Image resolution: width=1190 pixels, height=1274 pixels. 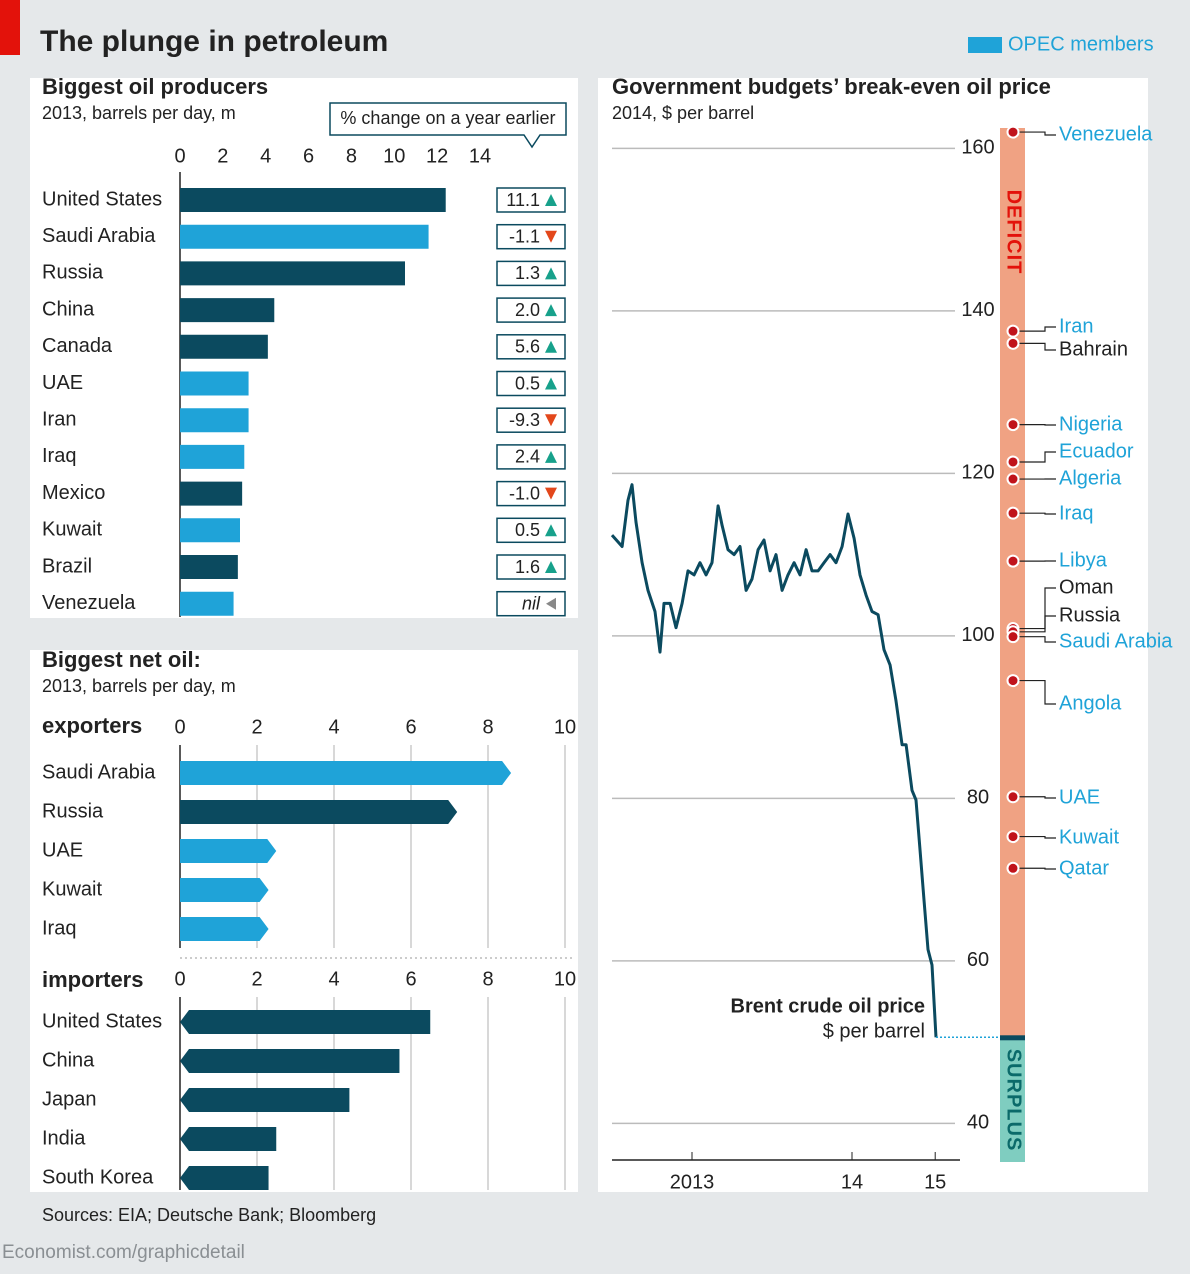 I want to click on zone-label: SURPLUS, so click(x=1014, y=1100).